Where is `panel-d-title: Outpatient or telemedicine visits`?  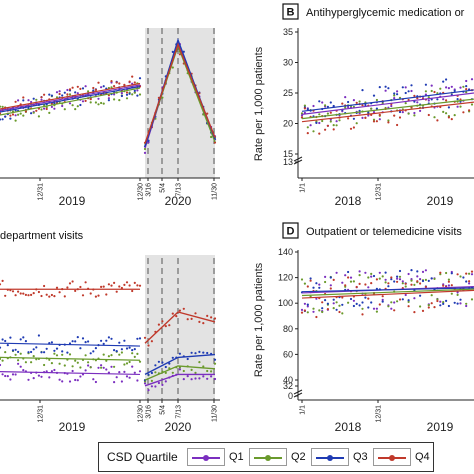 panel-d-title: Outpatient or telemedicine visits is located at coordinates (384, 232).